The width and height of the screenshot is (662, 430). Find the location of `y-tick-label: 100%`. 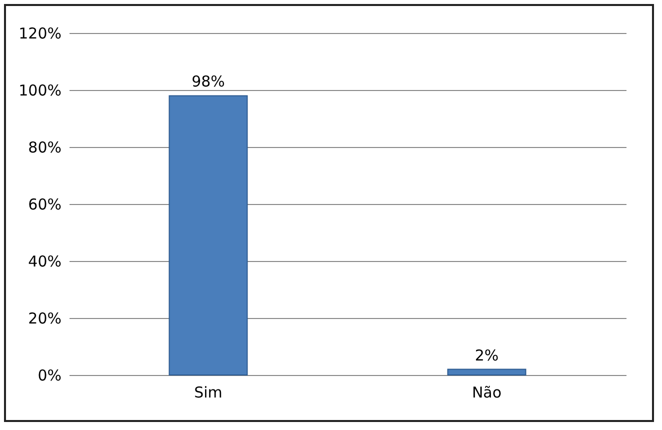

y-tick-label: 100% is located at coordinates (40, 91).